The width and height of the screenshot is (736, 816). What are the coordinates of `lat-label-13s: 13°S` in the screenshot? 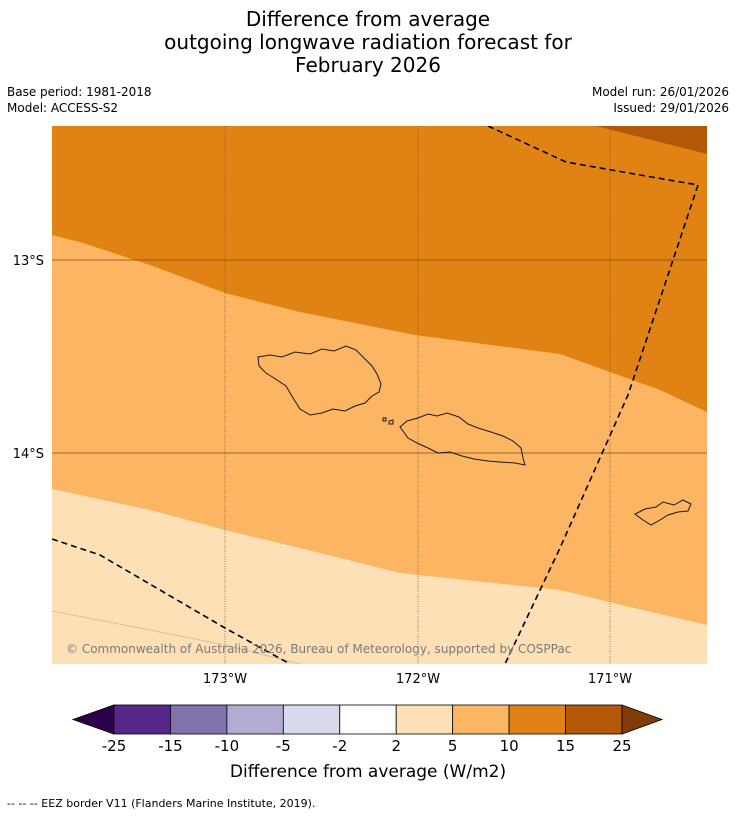 It's located at (28, 261).